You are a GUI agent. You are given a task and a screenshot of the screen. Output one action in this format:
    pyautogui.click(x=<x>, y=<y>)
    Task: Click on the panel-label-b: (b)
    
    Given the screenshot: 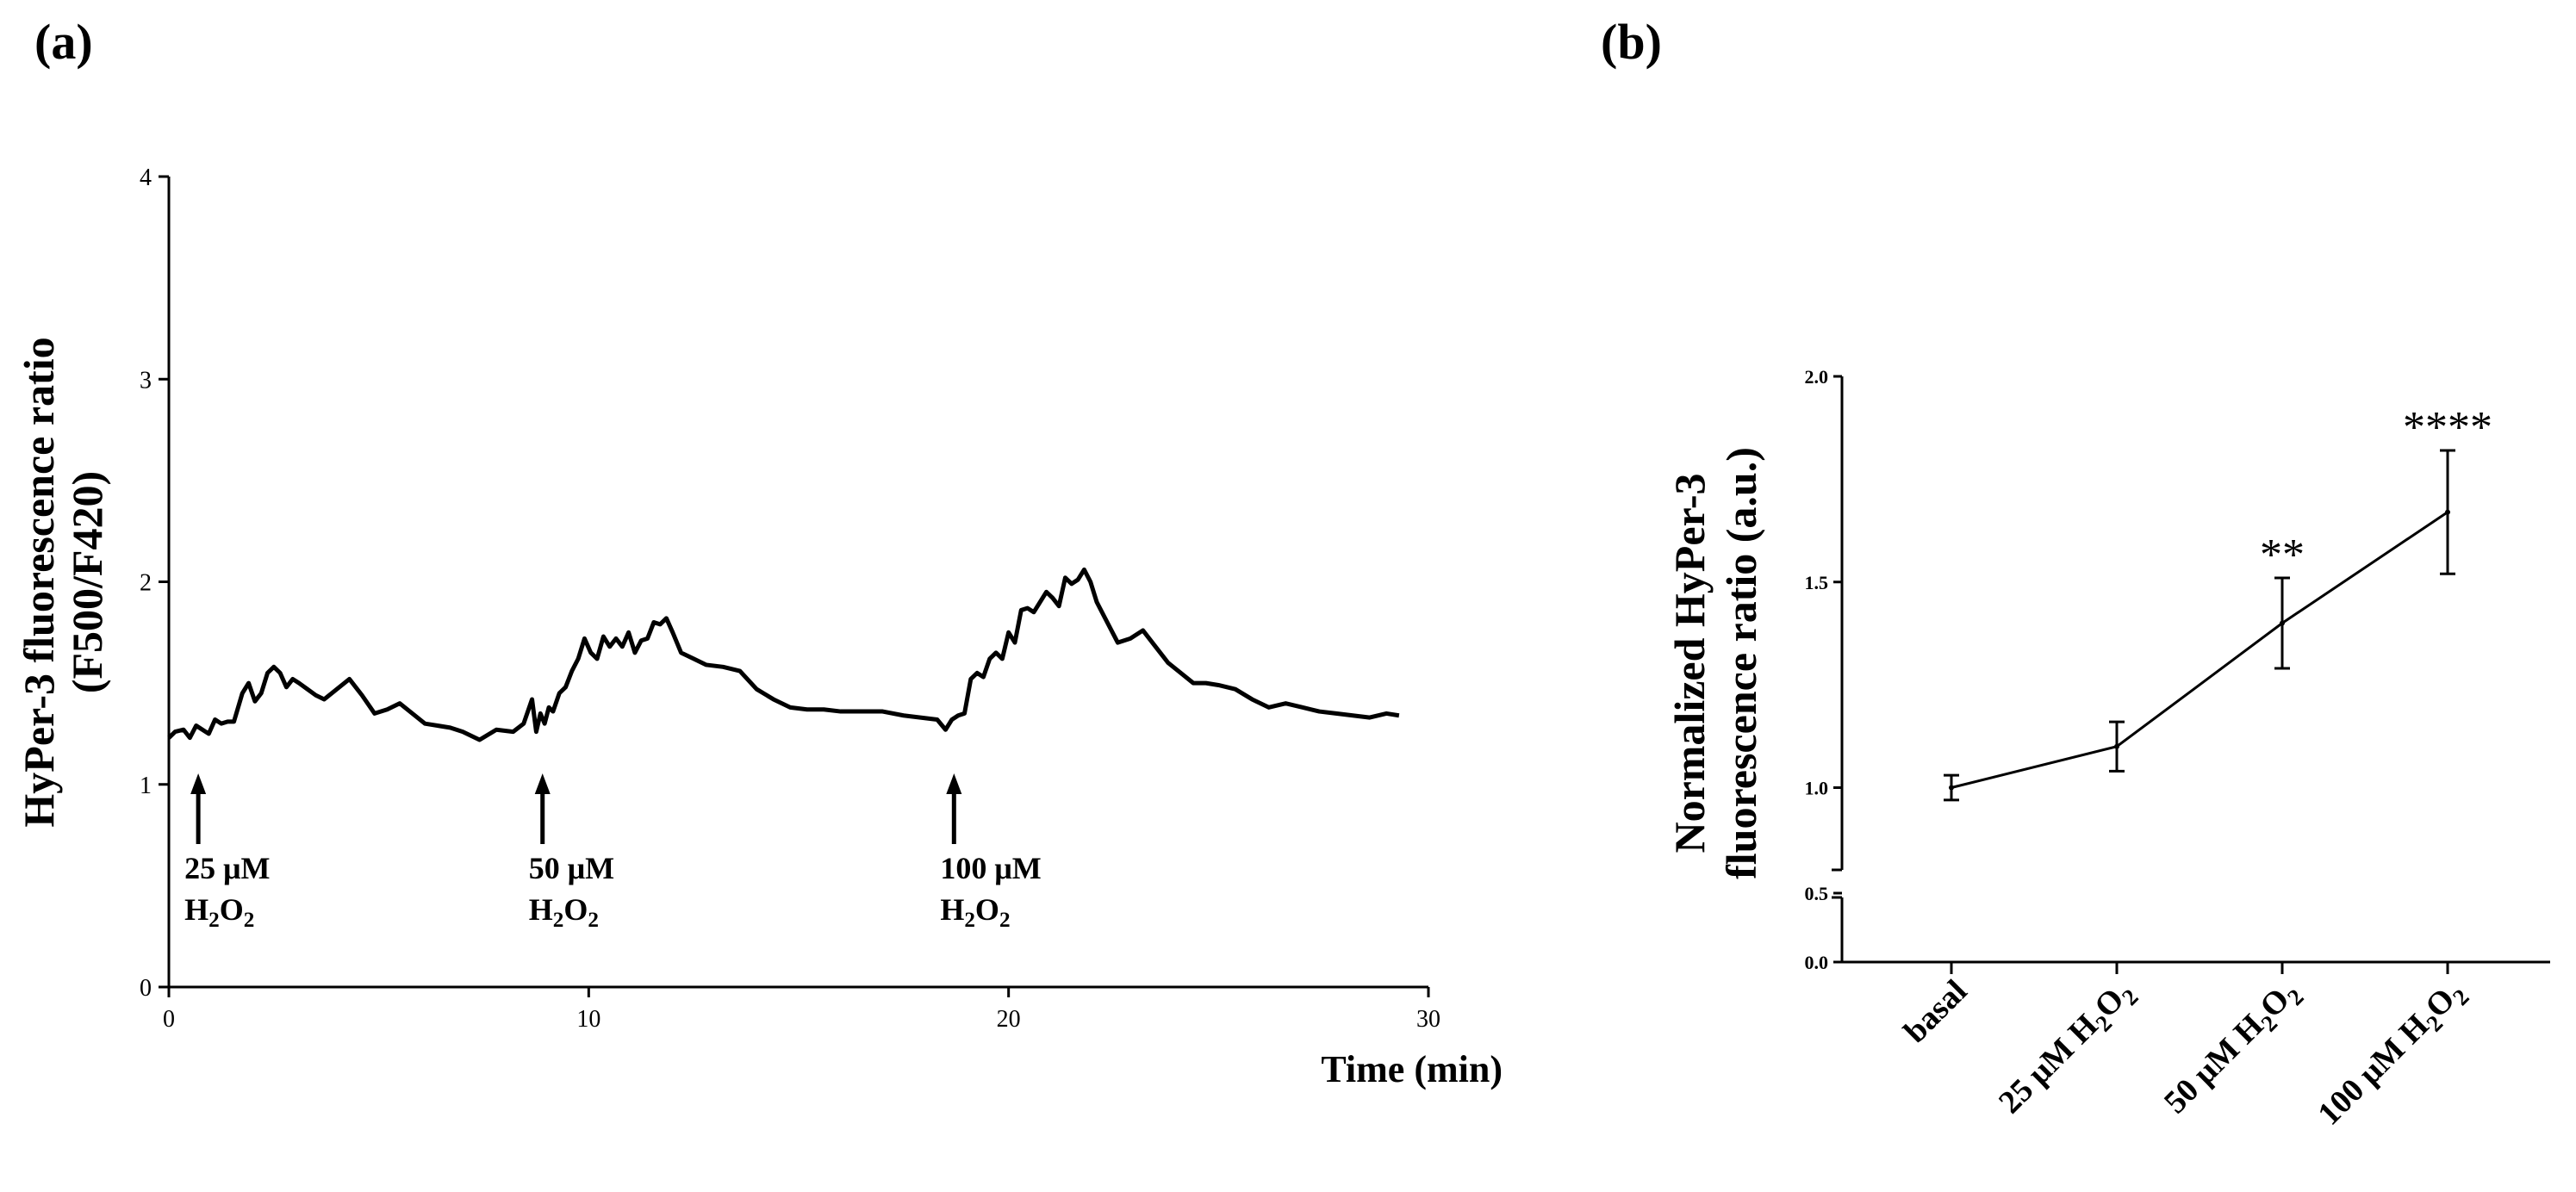 What is the action you would take?
    pyautogui.click(x=1632, y=42)
    